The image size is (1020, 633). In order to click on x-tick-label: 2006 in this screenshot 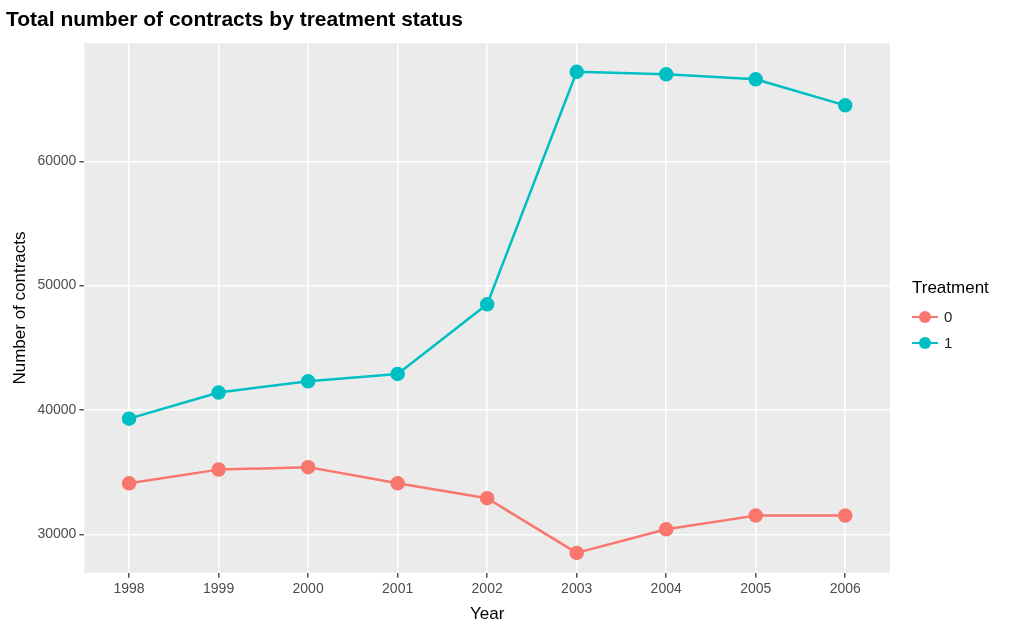, I will do `click(845, 588)`.